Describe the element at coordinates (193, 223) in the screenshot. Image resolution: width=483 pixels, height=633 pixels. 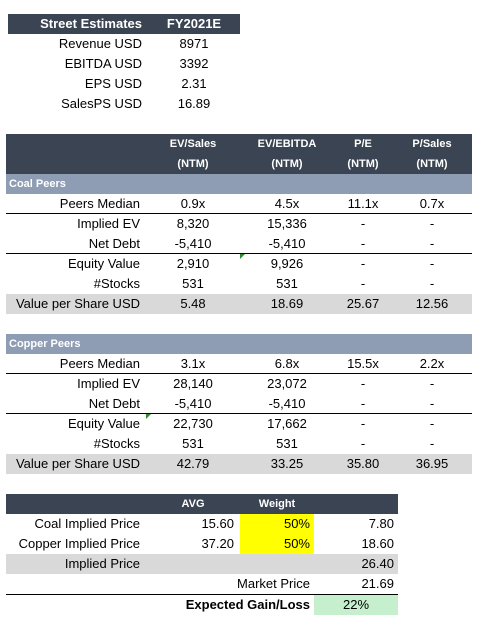
I see `cell: 8,320` at that location.